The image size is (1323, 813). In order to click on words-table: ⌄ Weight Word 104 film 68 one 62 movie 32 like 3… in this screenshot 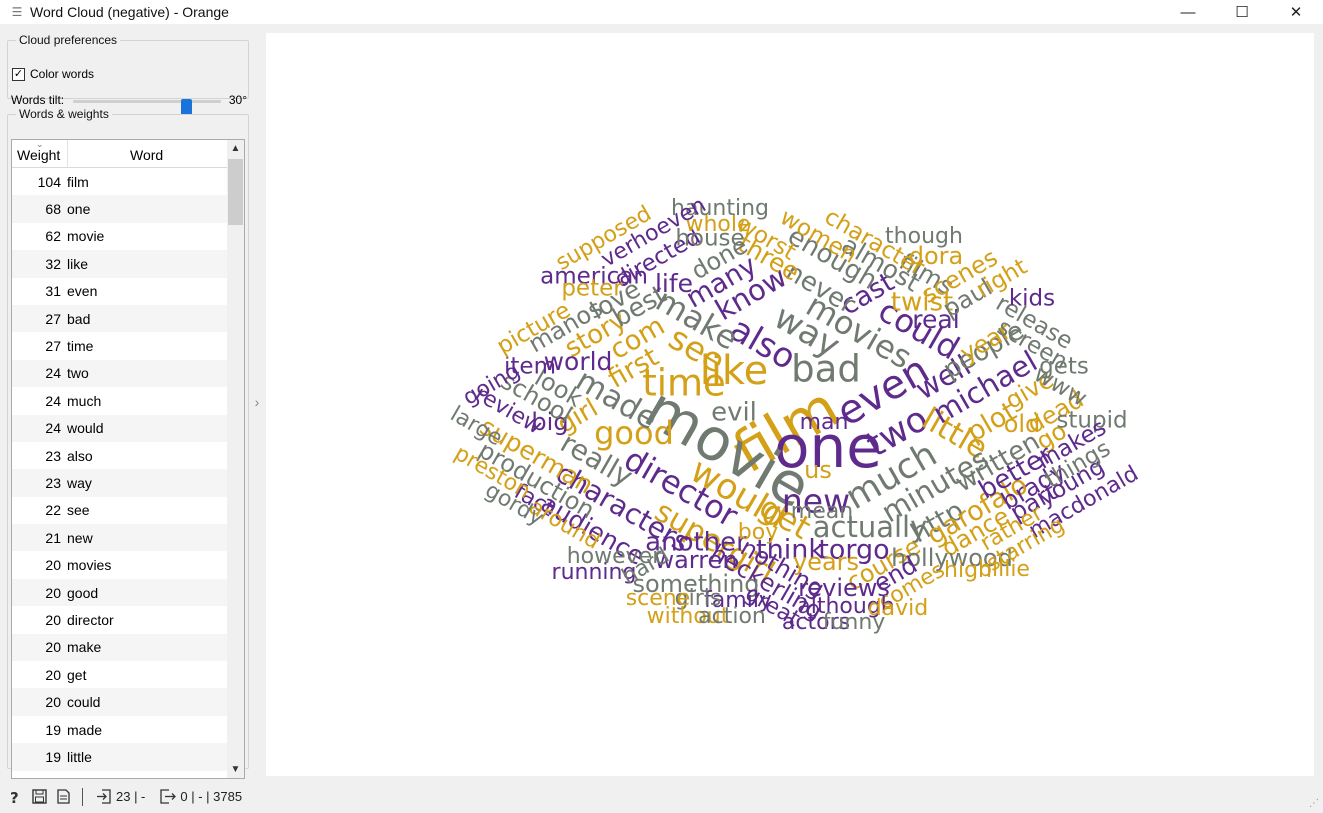, I will do `click(128, 459)`.